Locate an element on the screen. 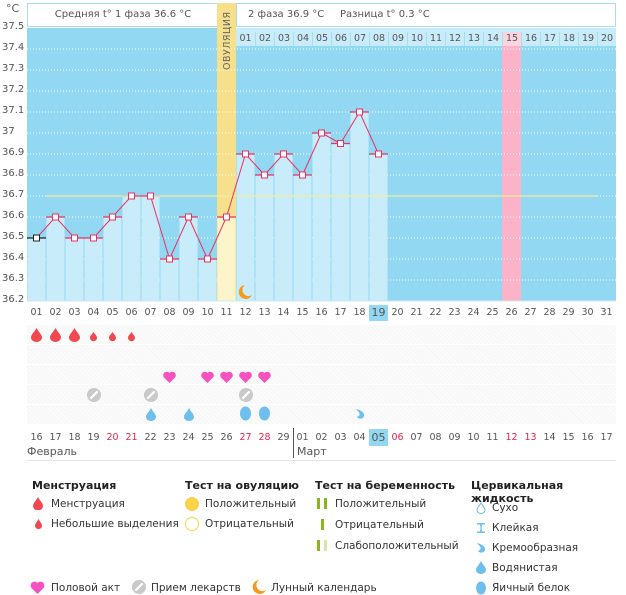 This screenshot has width=626, height=595. x-tick-label: 30 is located at coordinates (587, 312).